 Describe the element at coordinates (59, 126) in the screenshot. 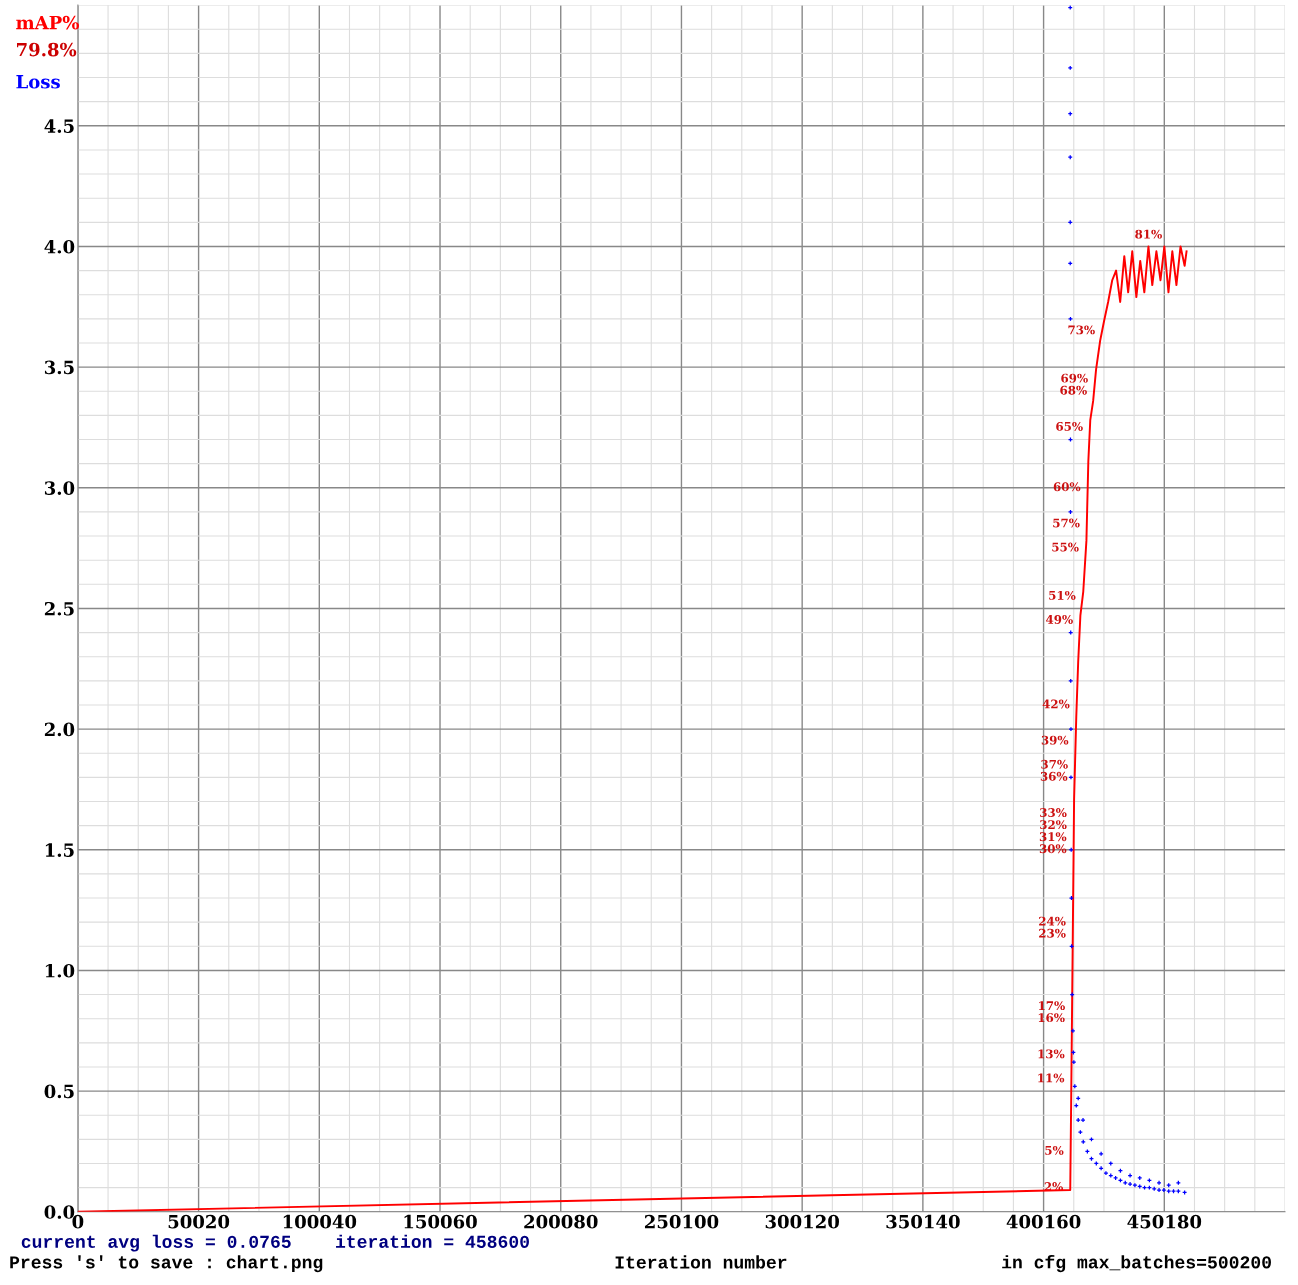

I see `y-tick-label: 4.5` at that location.